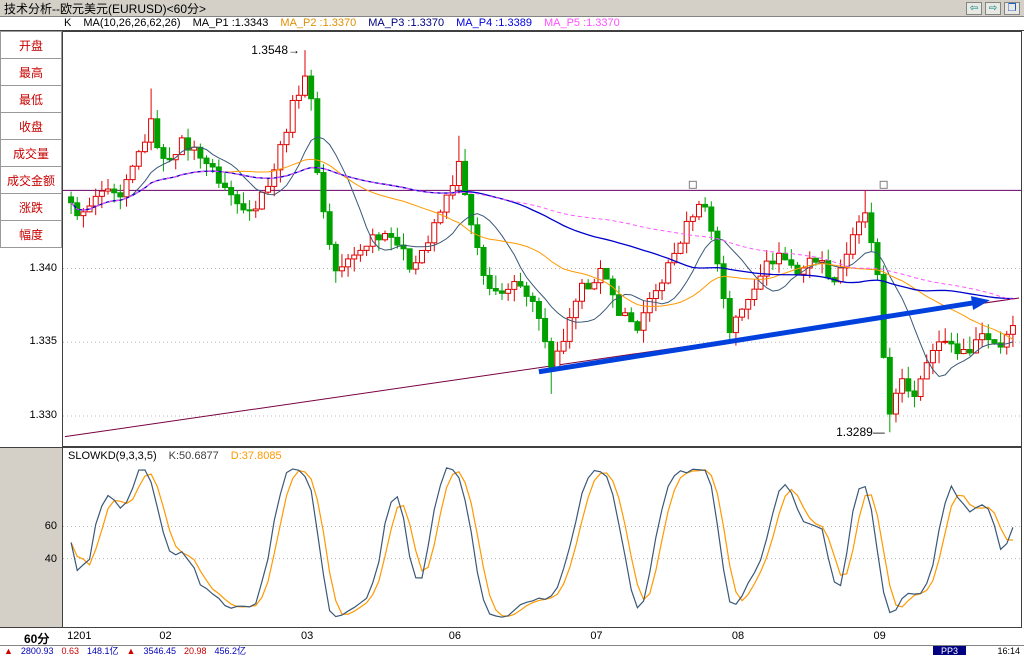  I want to click on ma-header-item-4: MA_P3 :1.3370, so click(406, 23).